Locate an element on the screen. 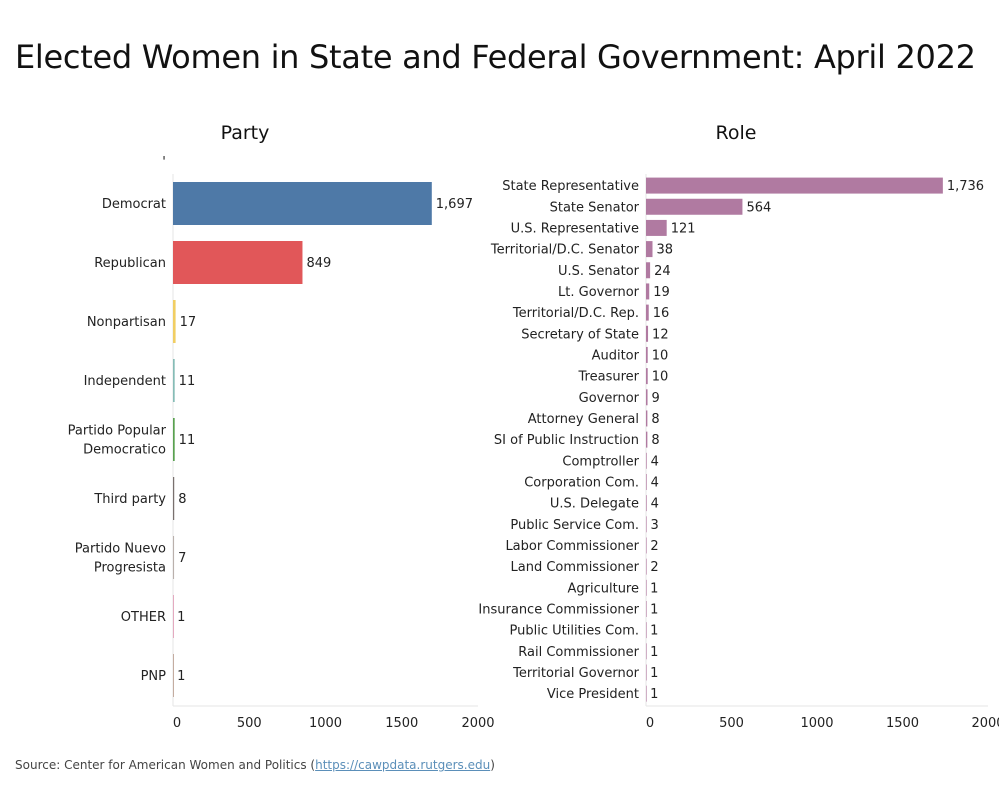  source-link: https://cawpdata.rutgers.edu is located at coordinates (403, 765).